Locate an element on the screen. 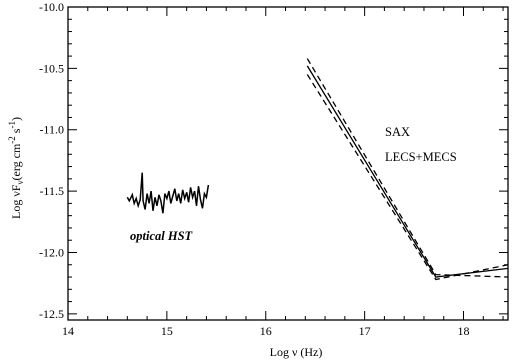 Image resolution: width=512 pixels, height=362 pixels. y-axis-title-mid: s is located at coordinates (16, 132).